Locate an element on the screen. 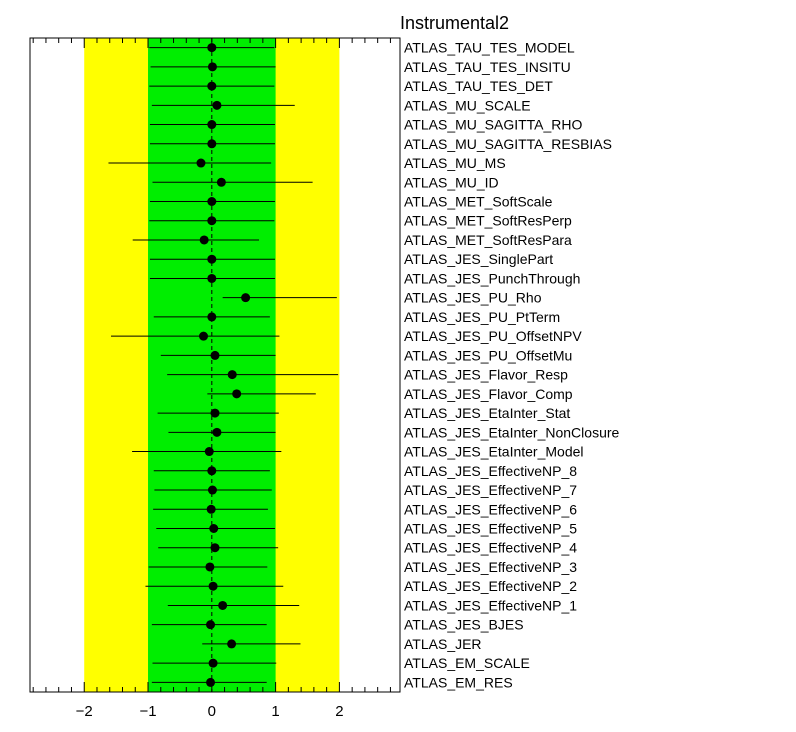  parameter-label-22: ATLAS_JES_EtaInter_Model is located at coordinates (494, 452).